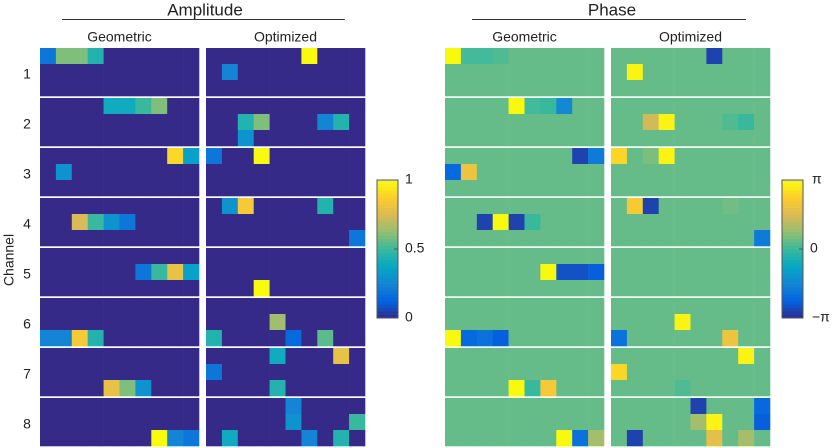  Describe the element at coordinates (409, 317) in the screenshot. I see `colorbar-tick-label: 0` at that location.